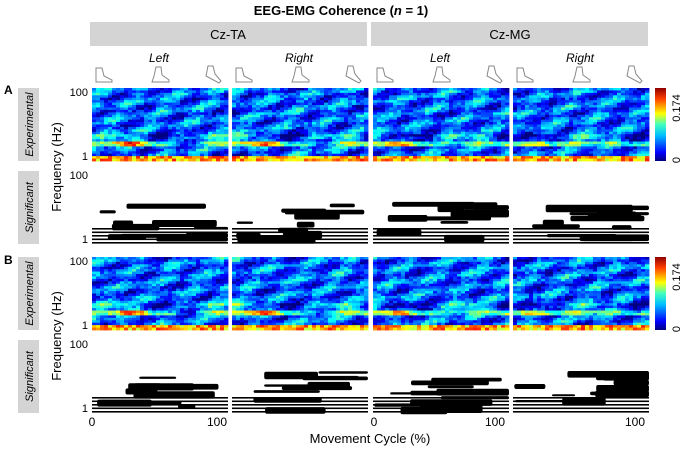  I want to click on side-label: Right, so click(299, 58).